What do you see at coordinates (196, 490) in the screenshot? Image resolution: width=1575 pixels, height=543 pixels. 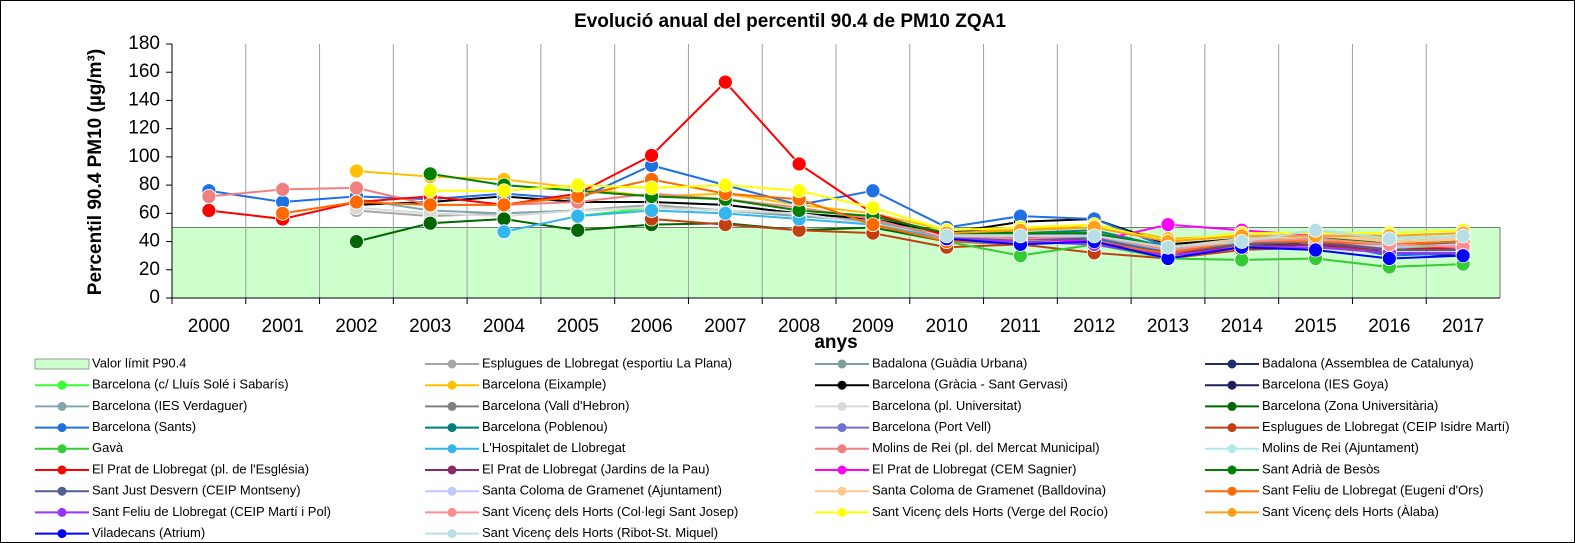 I see `legend-label: Sant Just Desvern (CEIP Montseny)` at bounding box center [196, 490].